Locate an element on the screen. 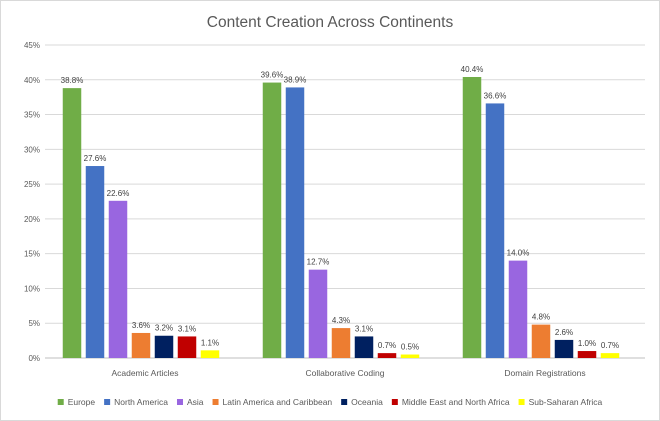 The width and height of the screenshot is (660, 421). data-label: 27.6% is located at coordinates (95, 158).